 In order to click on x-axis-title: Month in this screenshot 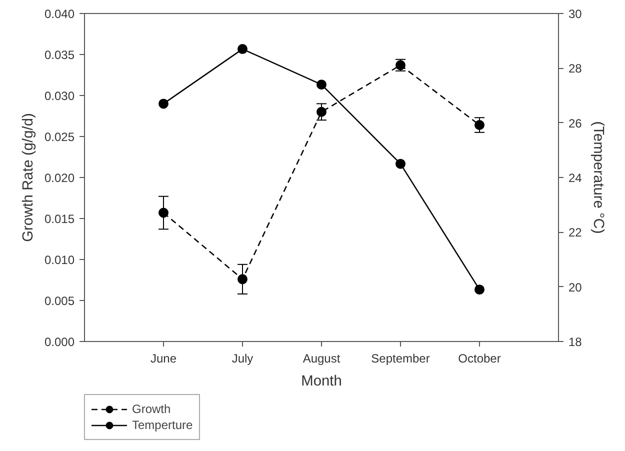, I will do `click(321, 382)`.